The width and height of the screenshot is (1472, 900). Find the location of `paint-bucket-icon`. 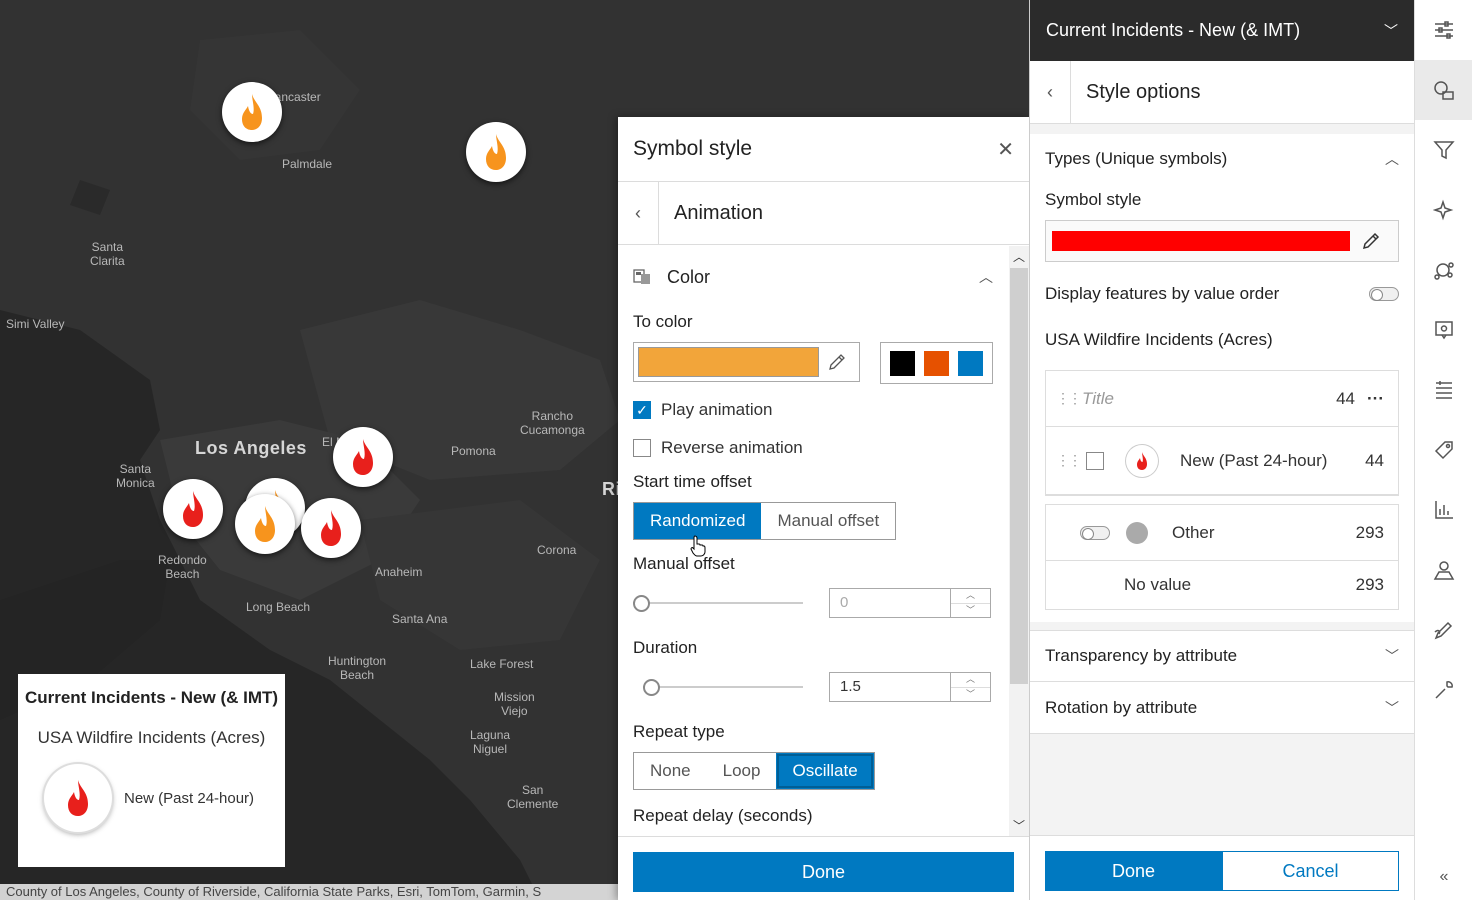

paint-bucket-icon is located at coordinates (641, 276).